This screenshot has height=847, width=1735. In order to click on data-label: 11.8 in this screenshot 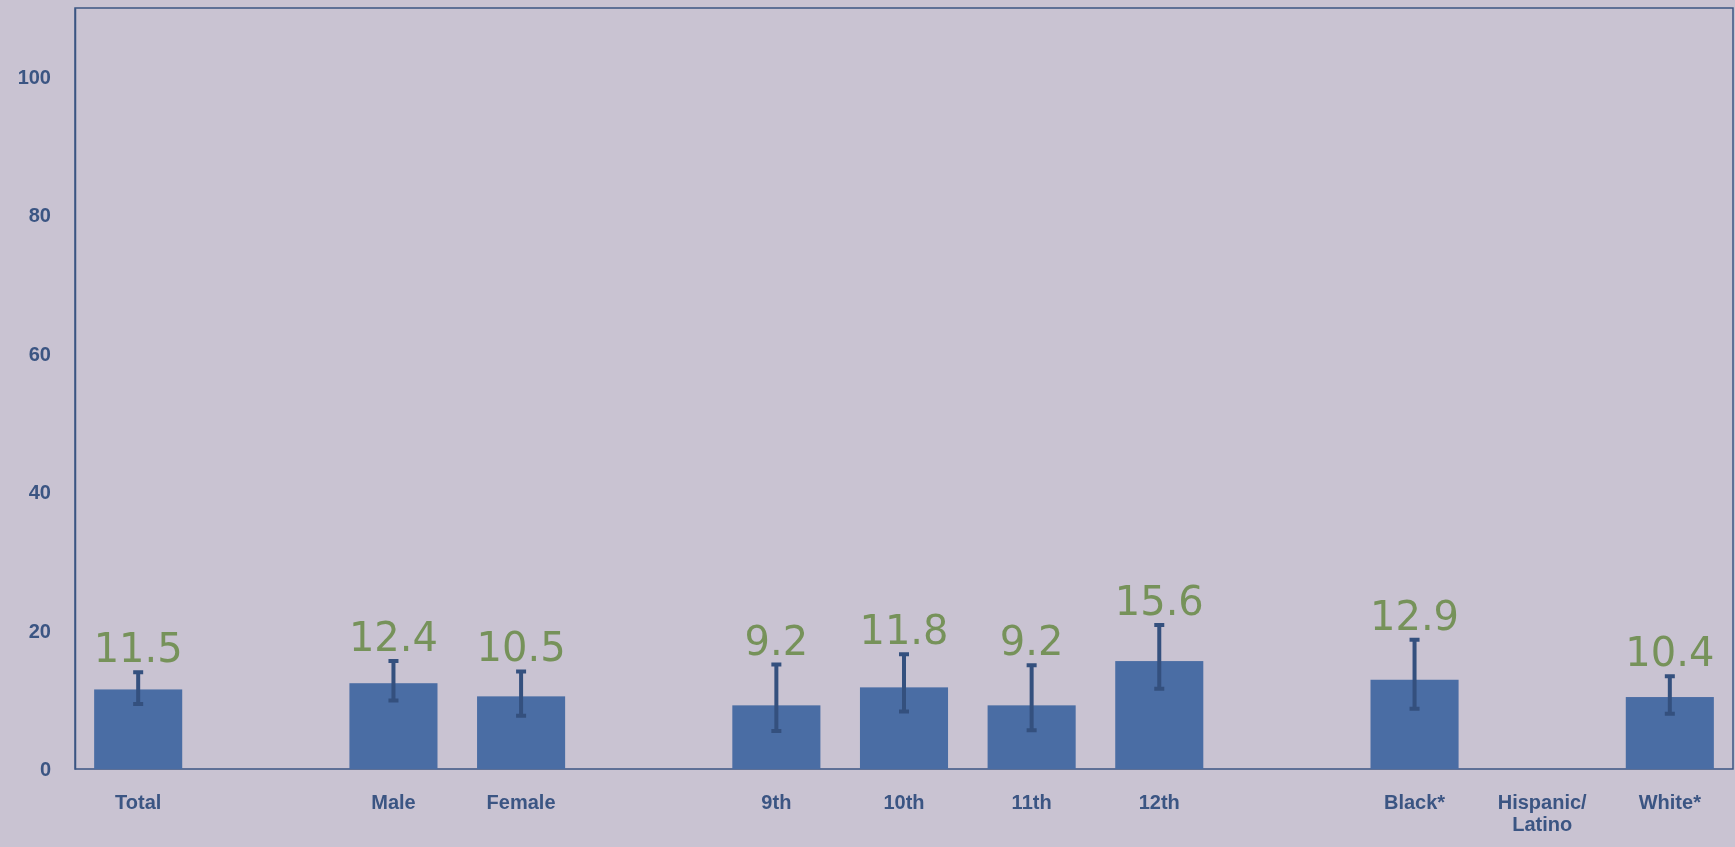, I will do `click(904, 630)`.